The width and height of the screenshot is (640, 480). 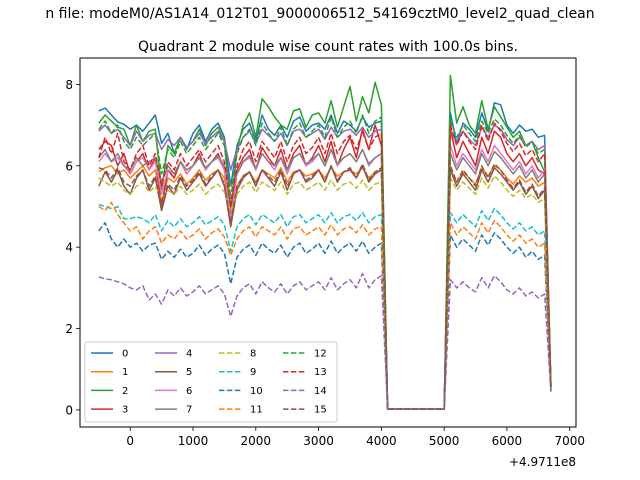 I want to click on legend-label-13: 13, so click(x=320, y=372).